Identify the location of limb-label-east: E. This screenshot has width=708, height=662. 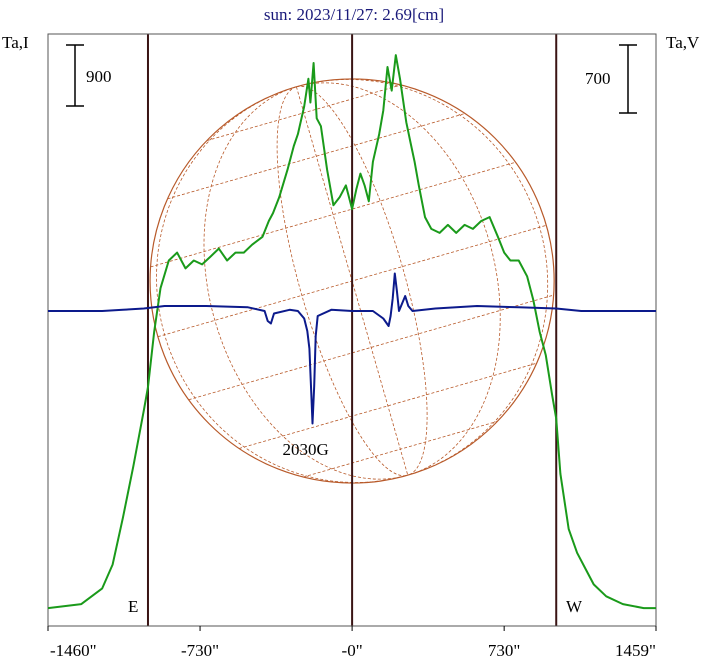
(133, 606).